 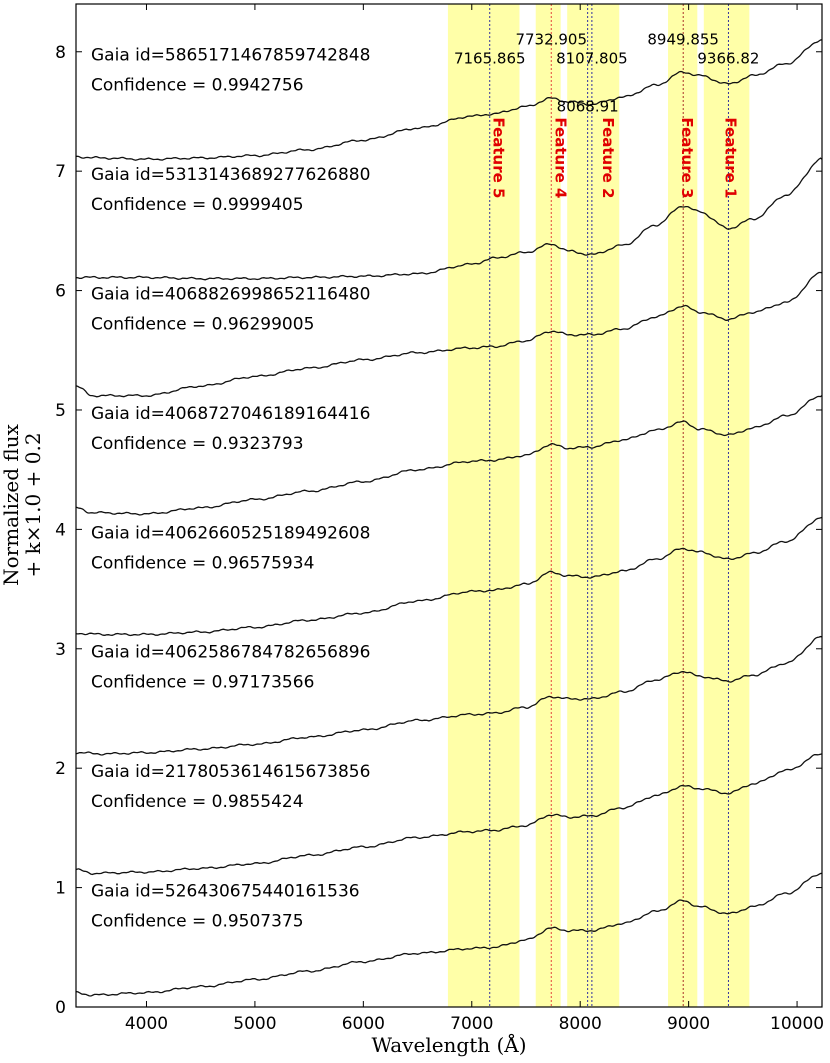 What do you see at coordinates (490, 59) in the screenshot?
I see `center-value-label: 7165.865` at bounding box center [490, 59].